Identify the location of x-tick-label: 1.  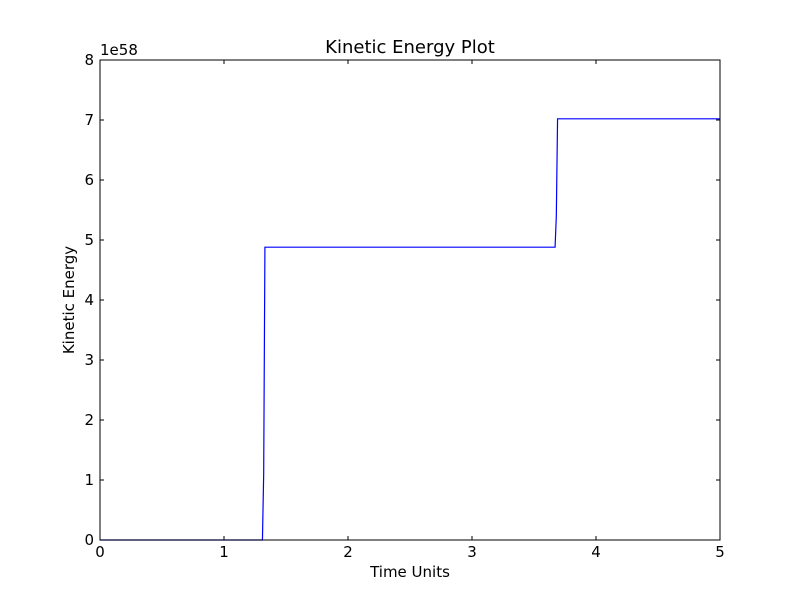
(224, 552).